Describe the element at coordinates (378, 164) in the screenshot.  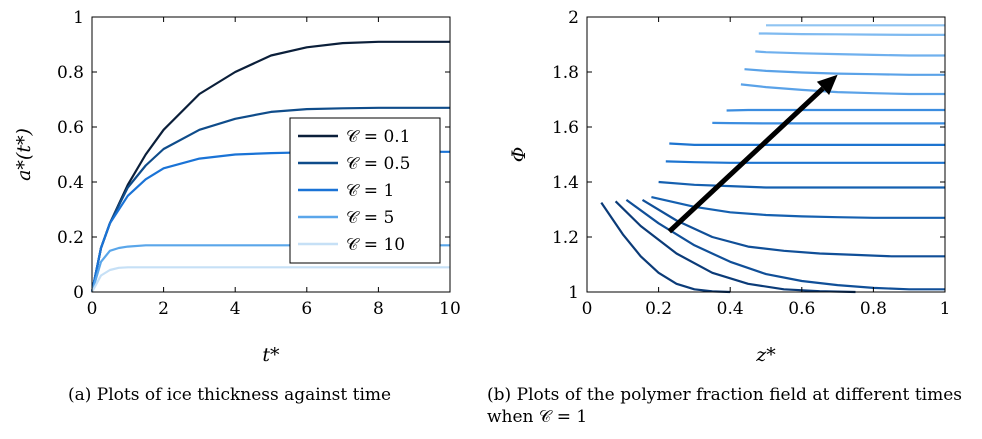
I see `legend-entry: 𝒞 = 0.5` at that location.